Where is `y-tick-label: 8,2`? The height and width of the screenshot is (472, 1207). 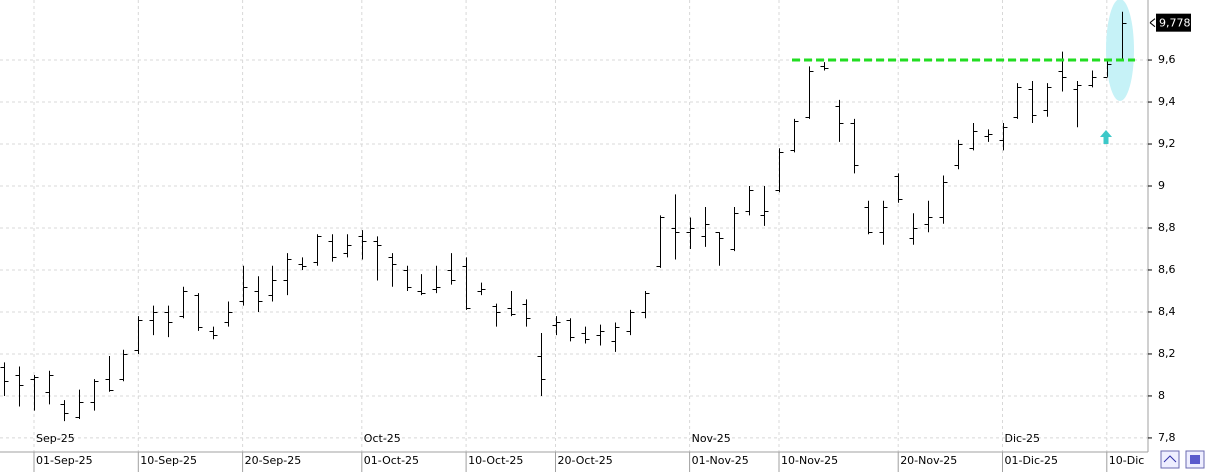
y-tick-label: 8,2 is located at coordinates (1167, 353).